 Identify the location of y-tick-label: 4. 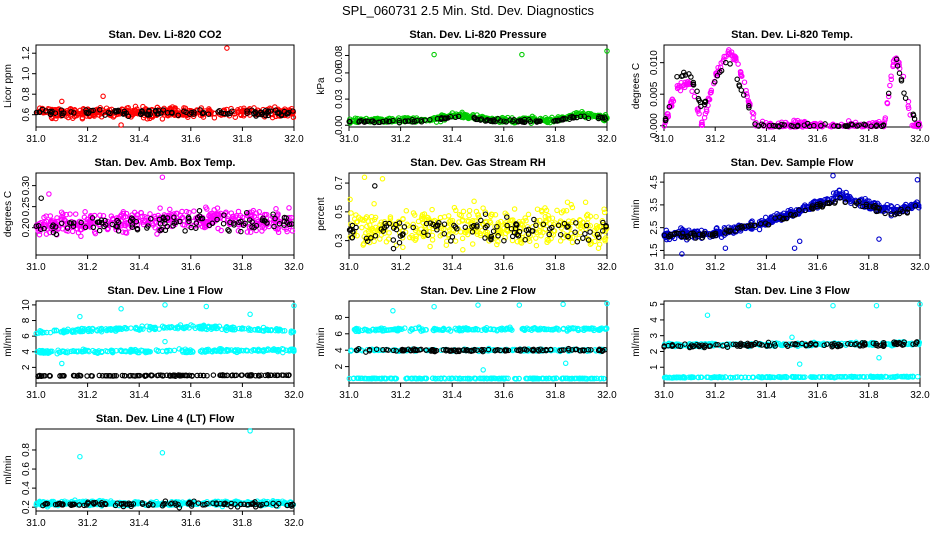
(26, 352).